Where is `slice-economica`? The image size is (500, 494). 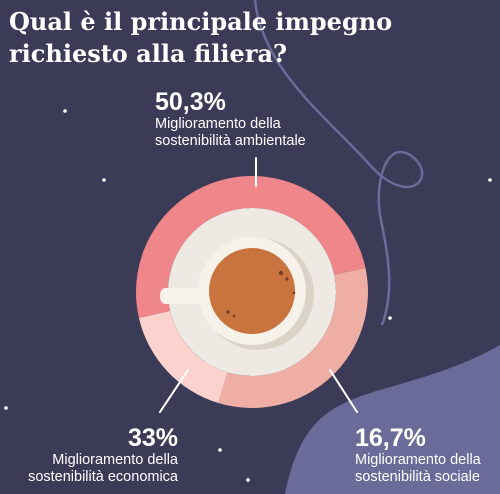 slice-economica is located at coordinates (293, 338).